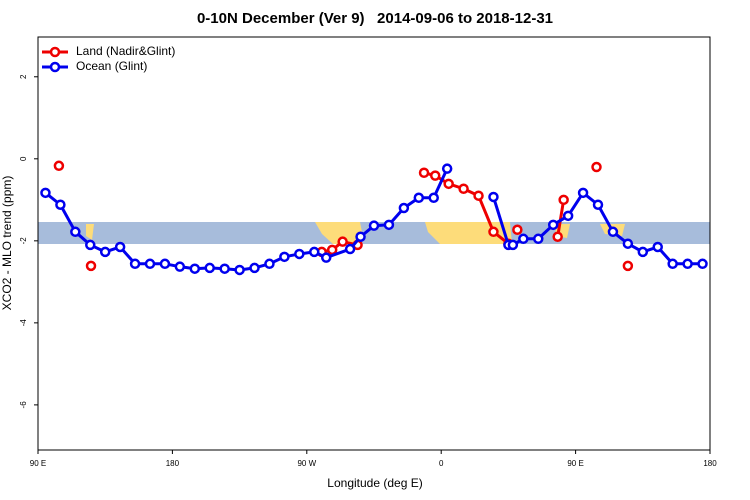  Describe the element at coordinates (374, 483) in the screenshot. I see `x-axis-label: Longitude (deg E)` at that location.